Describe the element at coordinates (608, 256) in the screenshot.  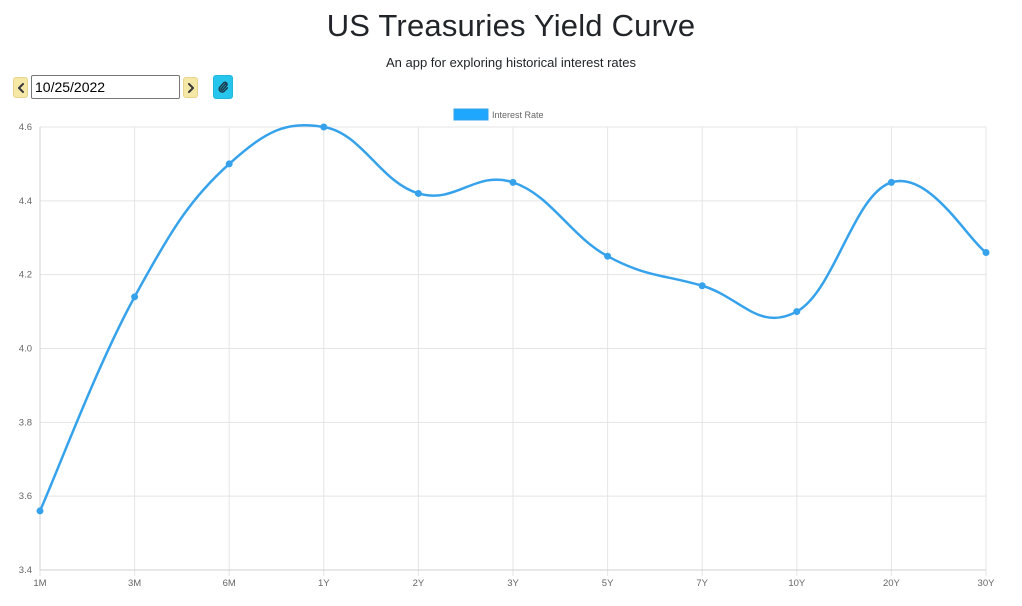
I see `data-point-5y` at that location.